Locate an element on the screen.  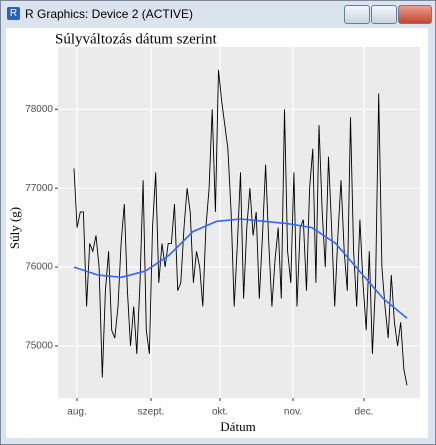
x-tick-label: aug. is located at coordinates (76, 412).